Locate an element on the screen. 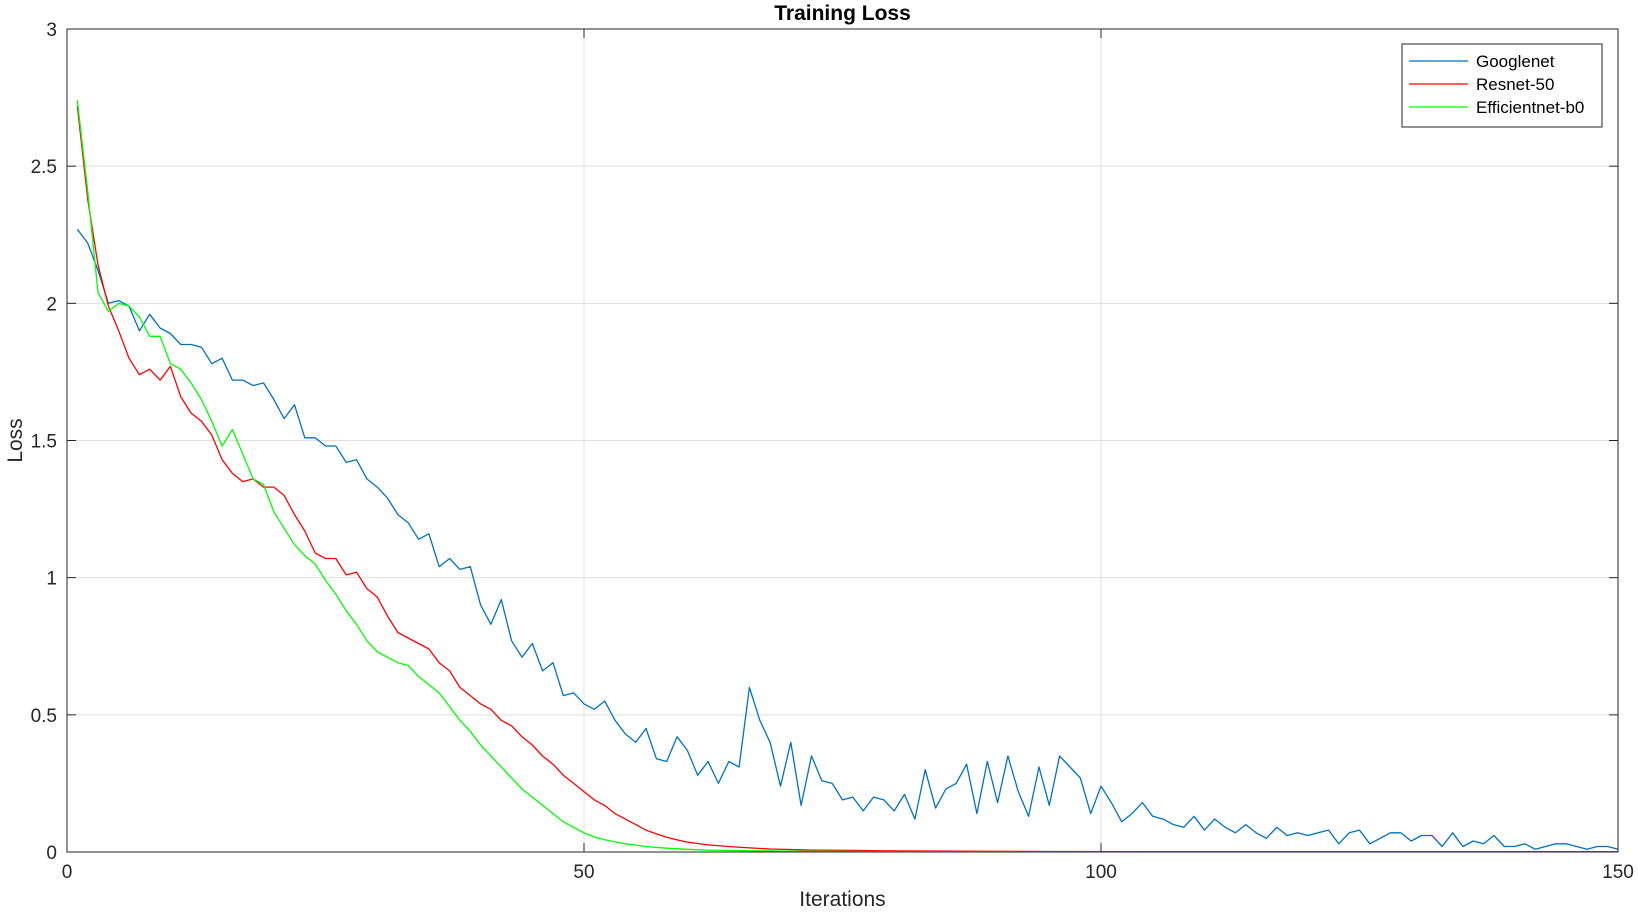  chart-title: Training Loss is located at coordinates (842, 13).